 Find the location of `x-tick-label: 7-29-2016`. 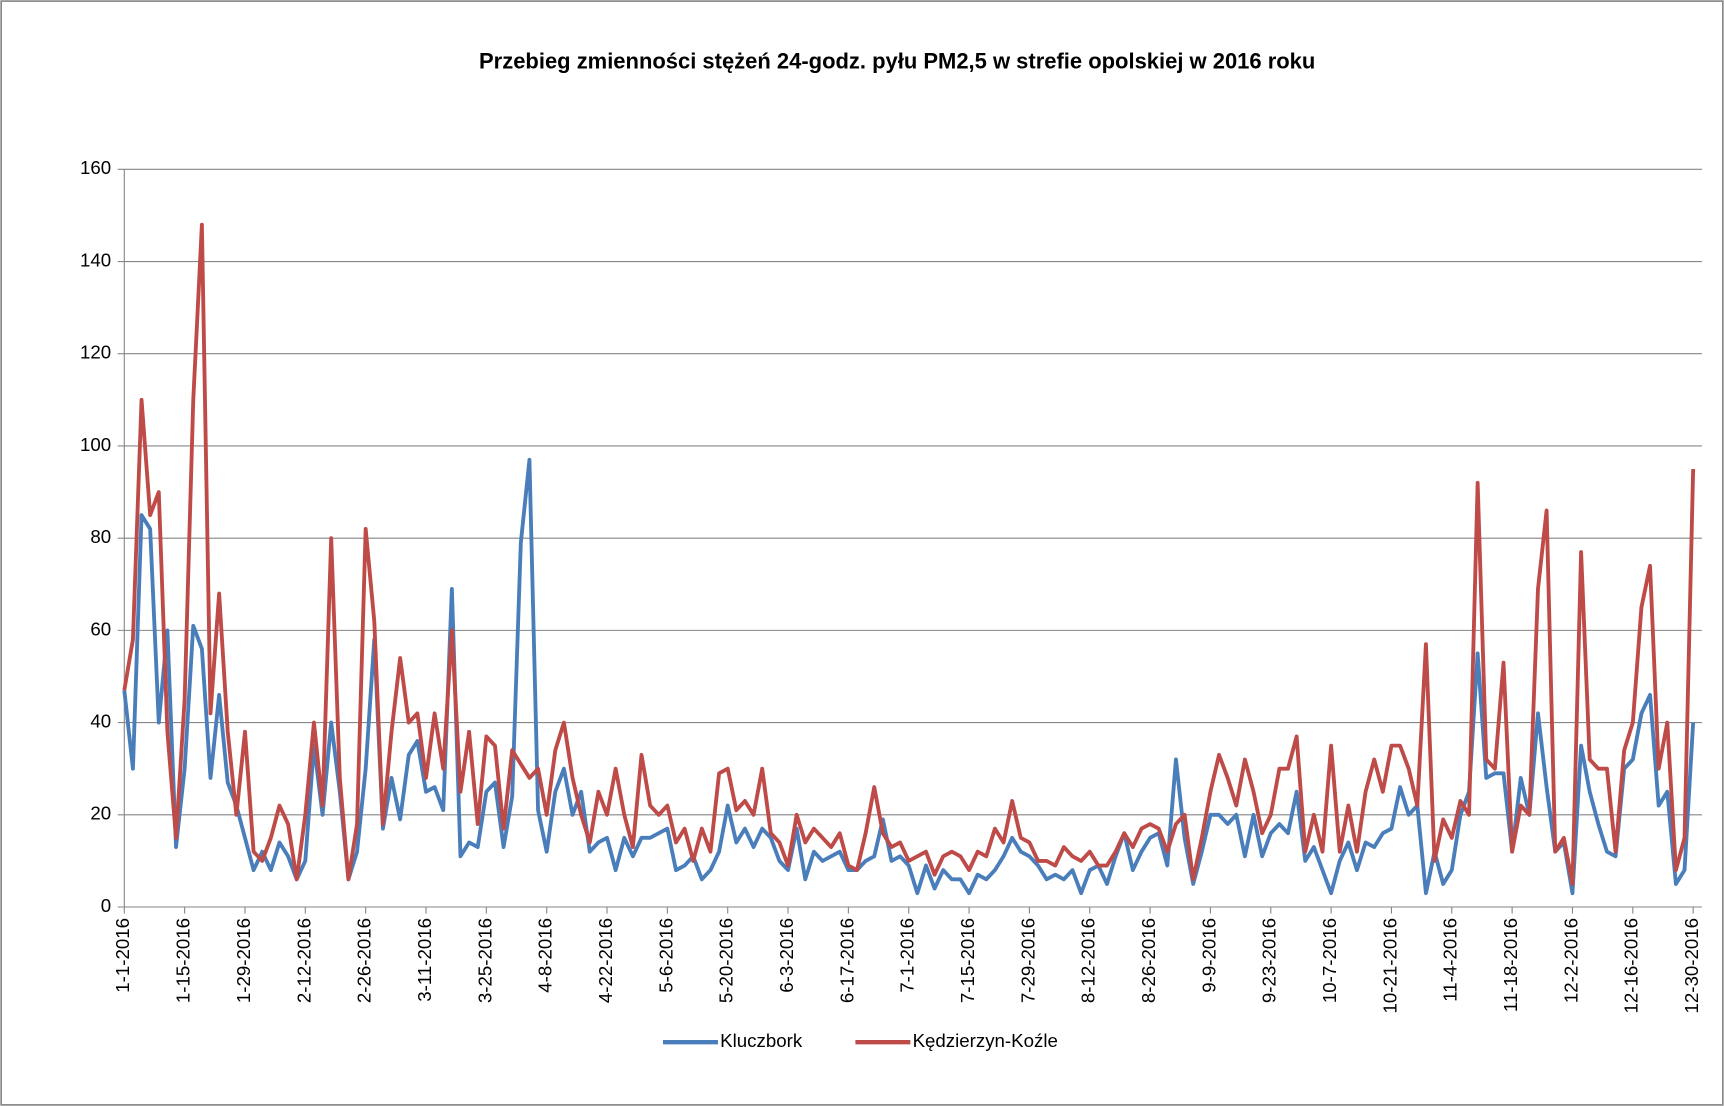

x-tick-label: 7-29-2016 is located at coordinates (1027, 960).